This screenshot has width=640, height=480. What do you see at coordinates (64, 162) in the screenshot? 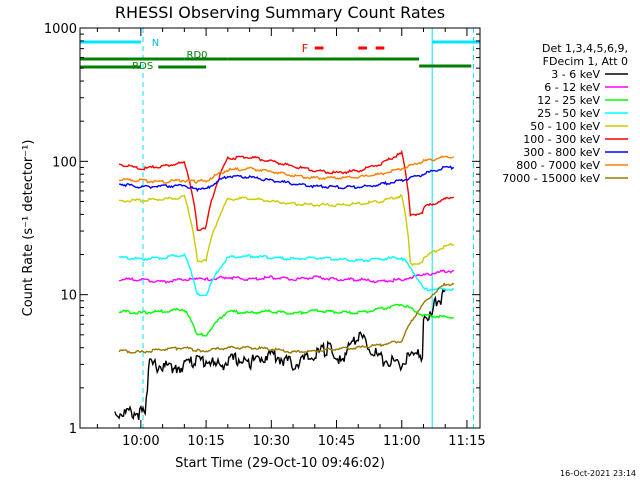
I see `y-tick-label: 100` at bounding box center [64, 162].